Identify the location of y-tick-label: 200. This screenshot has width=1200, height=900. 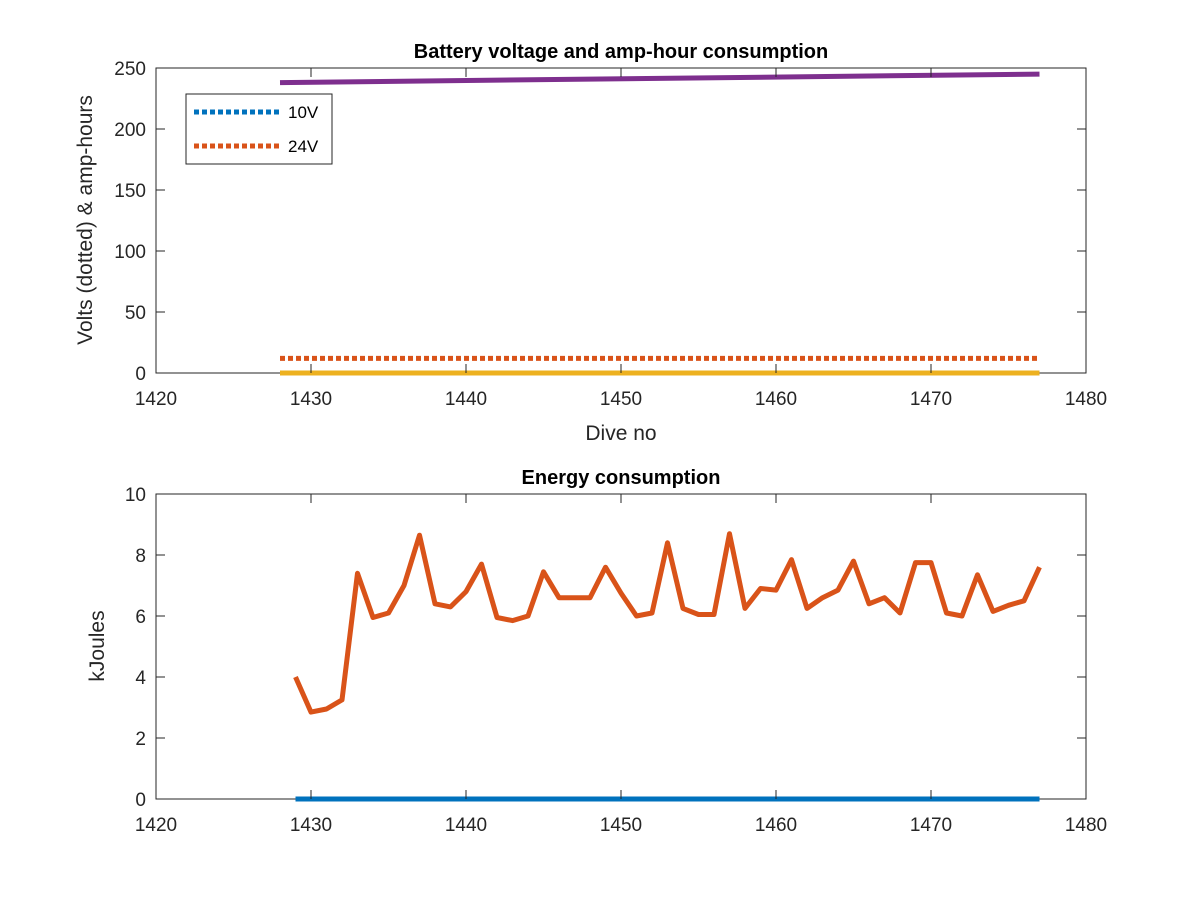
(130, 130).